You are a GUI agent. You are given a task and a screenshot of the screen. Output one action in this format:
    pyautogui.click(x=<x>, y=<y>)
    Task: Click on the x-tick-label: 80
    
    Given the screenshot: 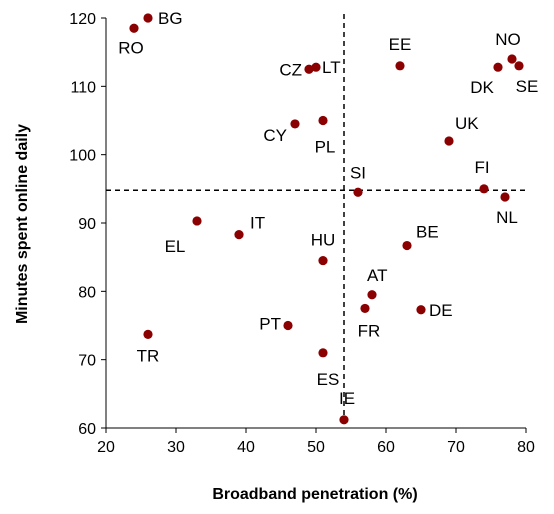 What is the action you would take?
    pyautogui.click(x=526, y=447)
    